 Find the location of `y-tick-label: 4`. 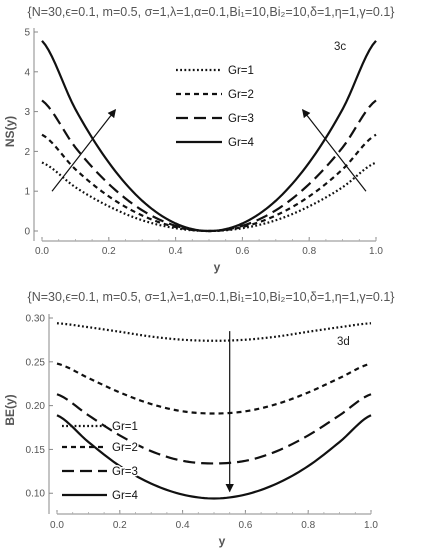

y-tick-label: 4 is located at coordinates (27, 72).